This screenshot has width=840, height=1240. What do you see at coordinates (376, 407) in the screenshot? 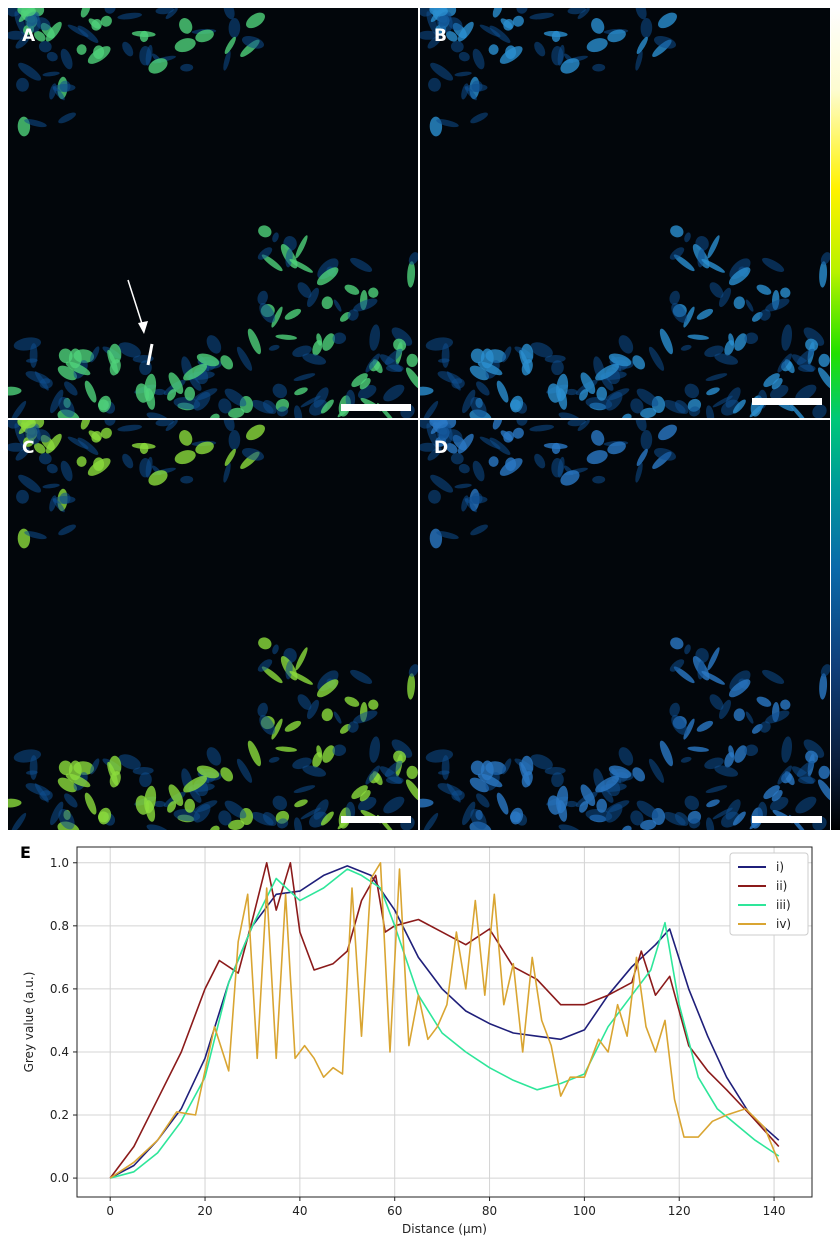
I see `scale-bar-a` at bounding box center [376, 407].